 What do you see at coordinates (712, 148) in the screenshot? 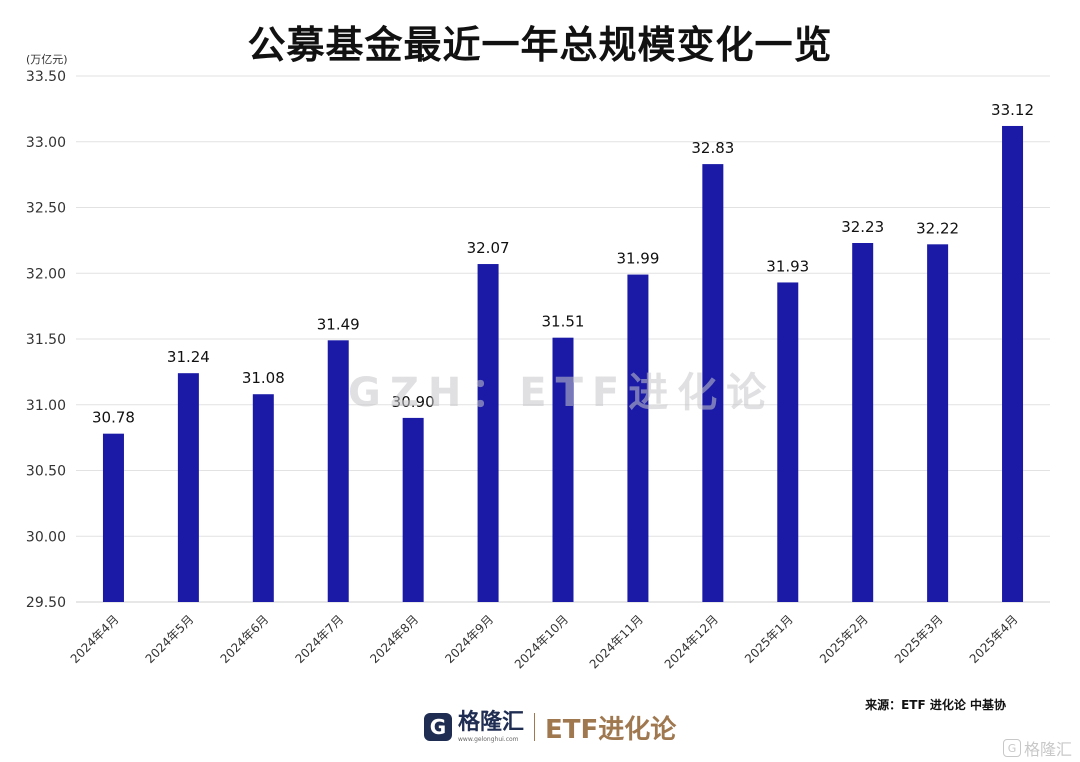
I see `data-label: 32.83` at bounding box center [712, 148].